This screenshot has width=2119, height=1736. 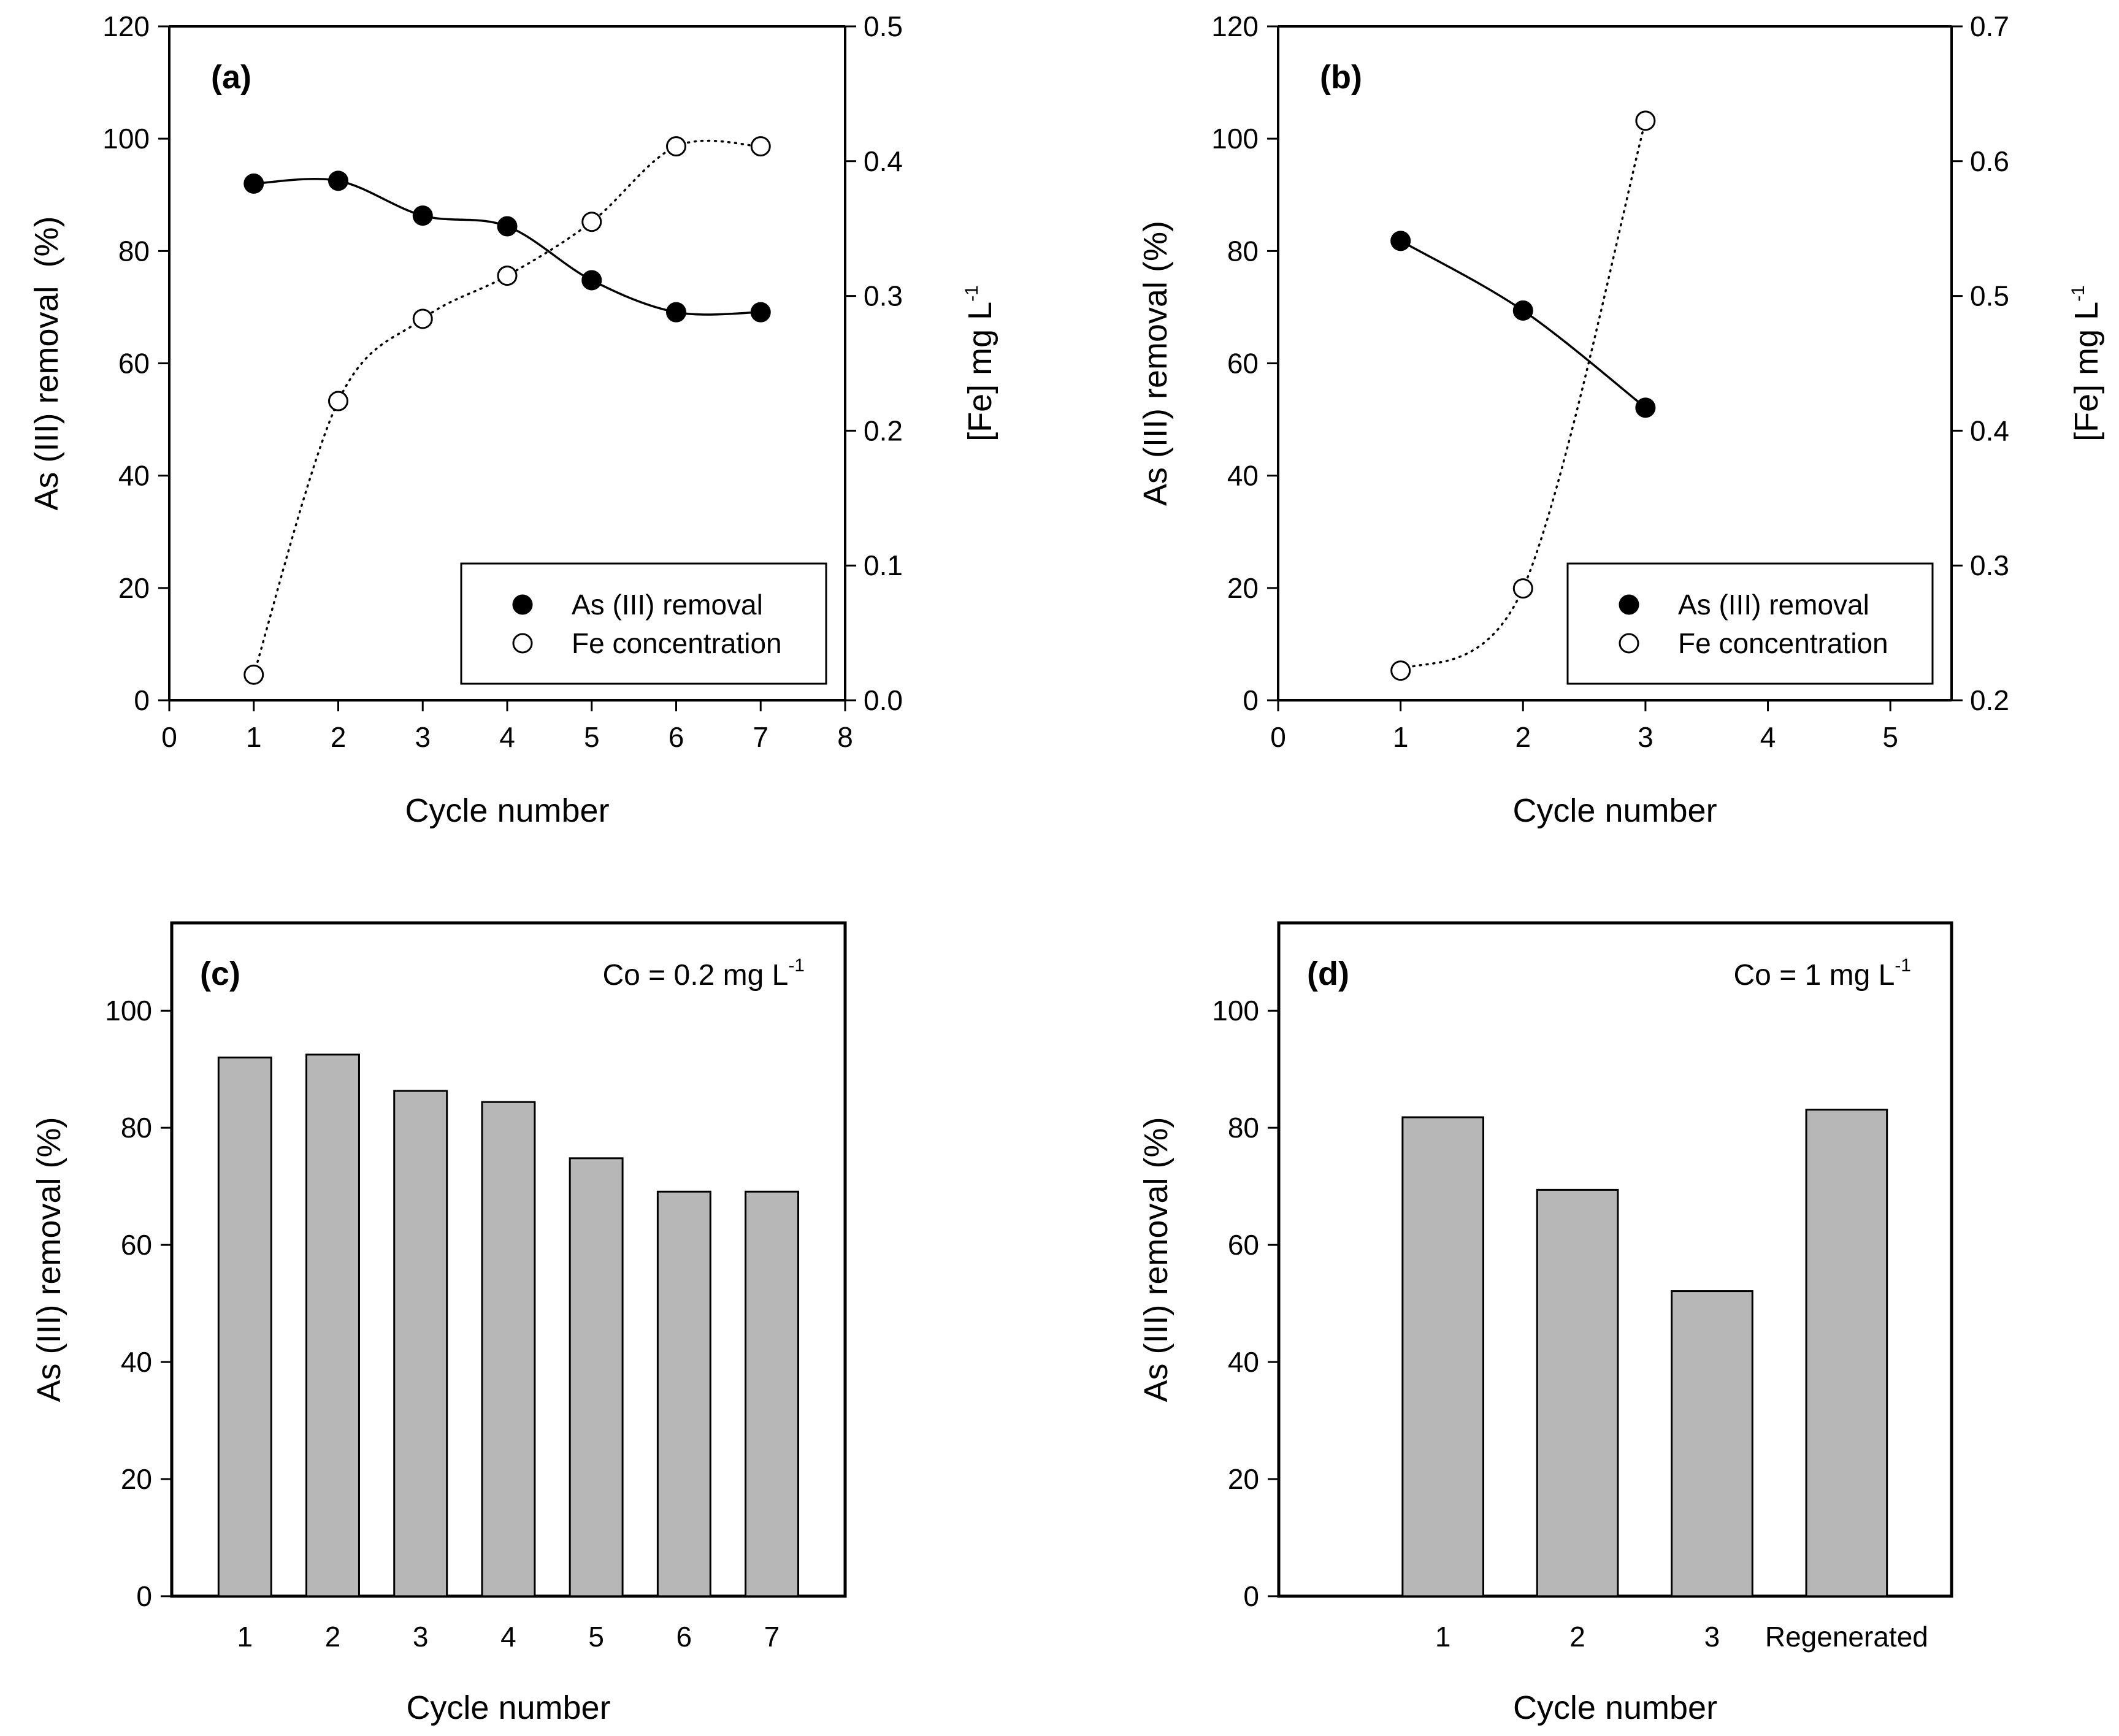 I want to click on concentration-annotation: Co = 1 mg L-1, so click(x=1823, y=973).